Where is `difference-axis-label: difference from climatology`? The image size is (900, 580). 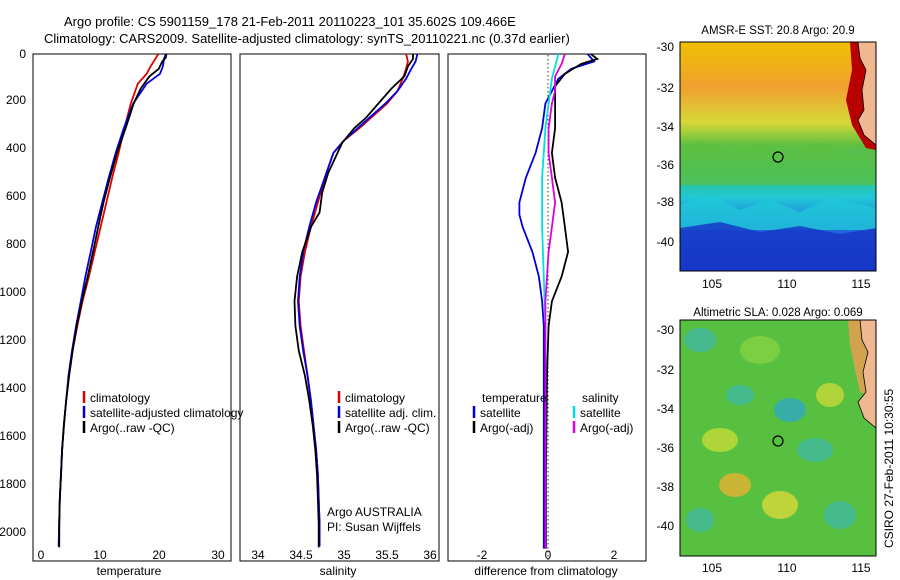
difference-axis-label: difference from climatology is located at coordinates (545, 571).